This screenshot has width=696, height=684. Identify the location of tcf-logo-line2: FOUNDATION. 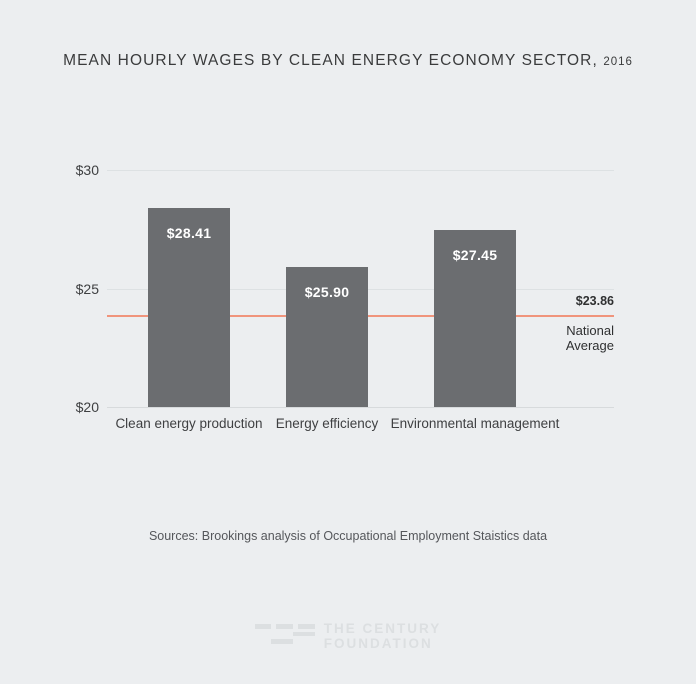
(378, 643).